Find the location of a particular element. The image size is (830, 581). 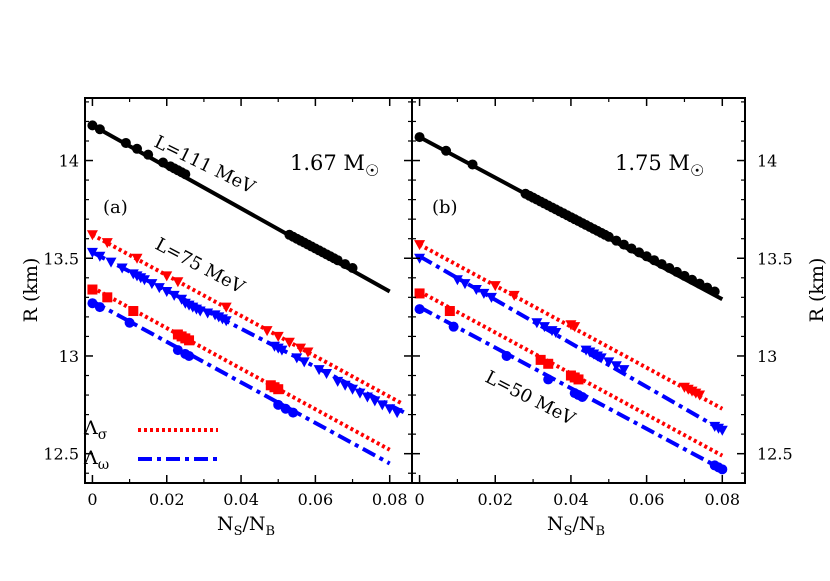

x-tick-label: 0.02 is located at coordinates (495, 499).